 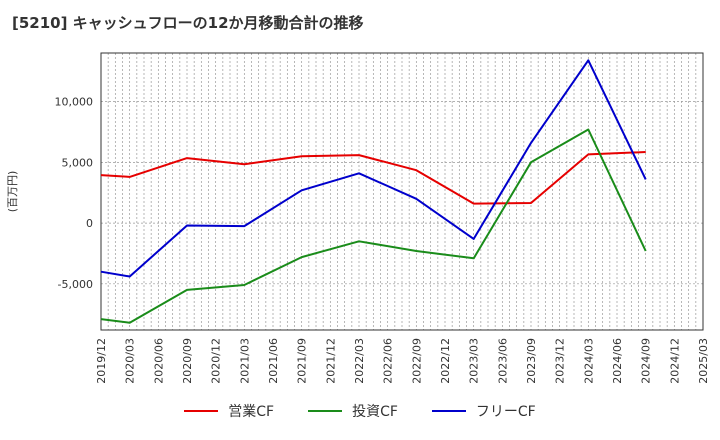 I want to click on y-axis: -5,000 0 5,000 10,000, so click(x=74, y=193).